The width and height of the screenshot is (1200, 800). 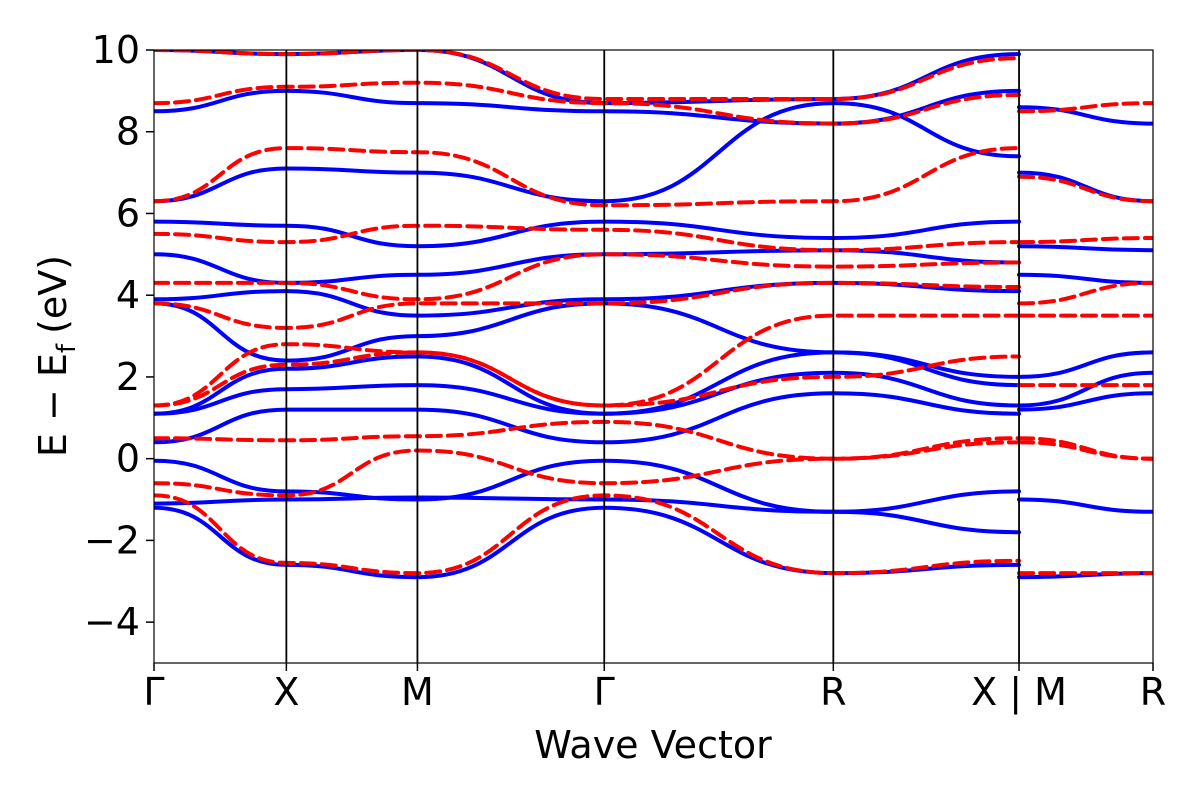 What do you see at coordinates (654, 689) in the screenshot?
I see `x-axis: Γ X M Γ R X | M R` at bounding box center [654, 689].